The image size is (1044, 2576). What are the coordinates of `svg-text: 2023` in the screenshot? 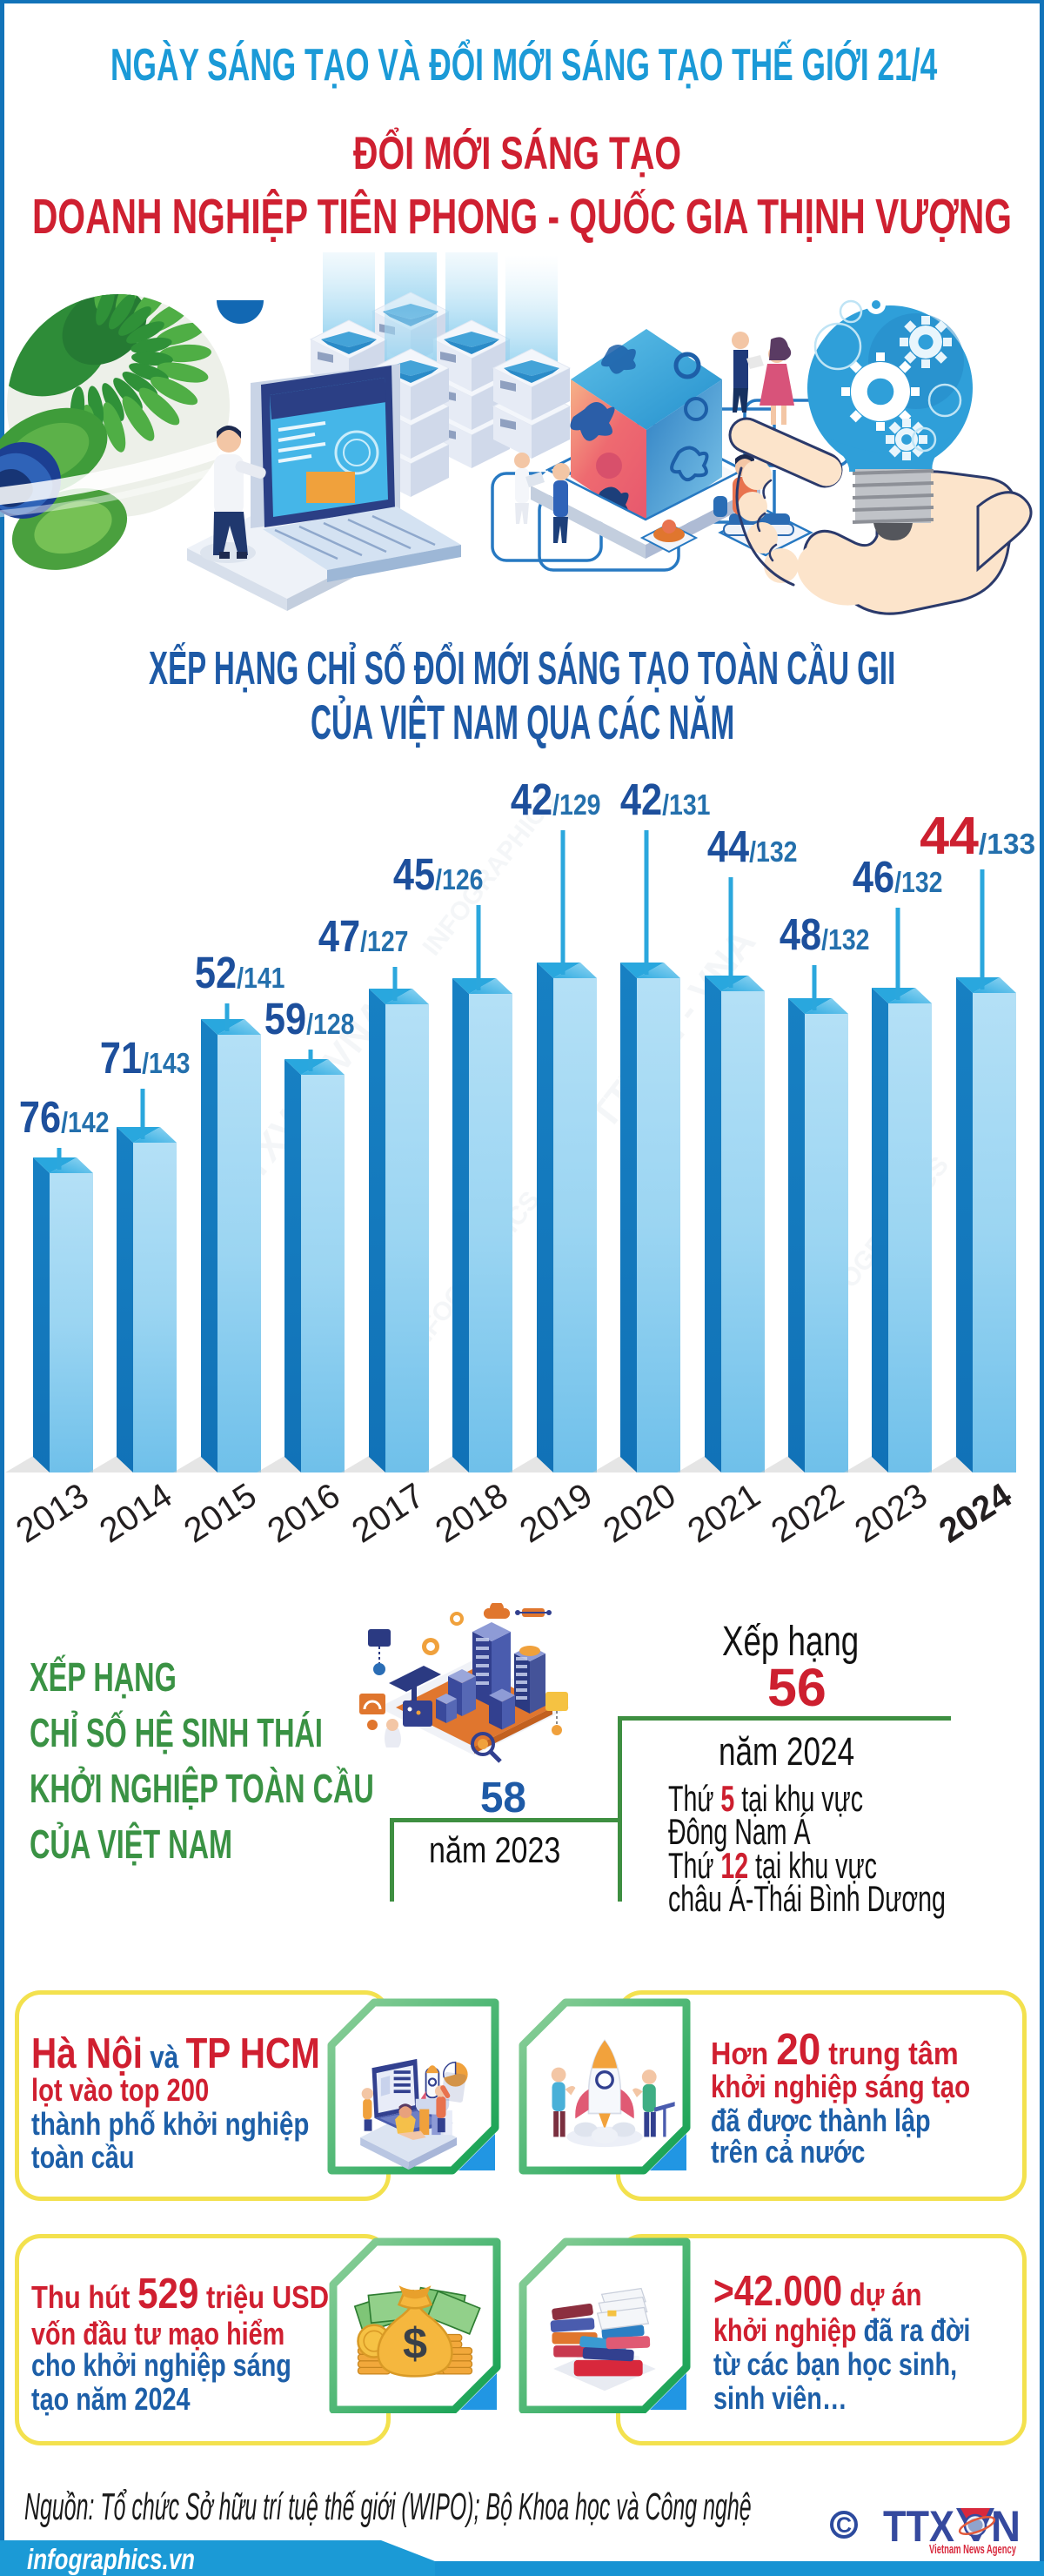 It's located at (891, 1513).